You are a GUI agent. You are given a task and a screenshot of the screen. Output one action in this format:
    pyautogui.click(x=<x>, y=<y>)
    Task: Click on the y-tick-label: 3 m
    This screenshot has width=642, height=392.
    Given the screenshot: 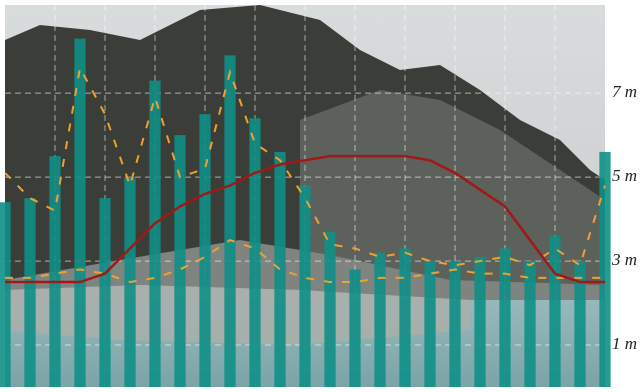 What is the action you would take?
    pyautogui.click(x=624, y=259)
    